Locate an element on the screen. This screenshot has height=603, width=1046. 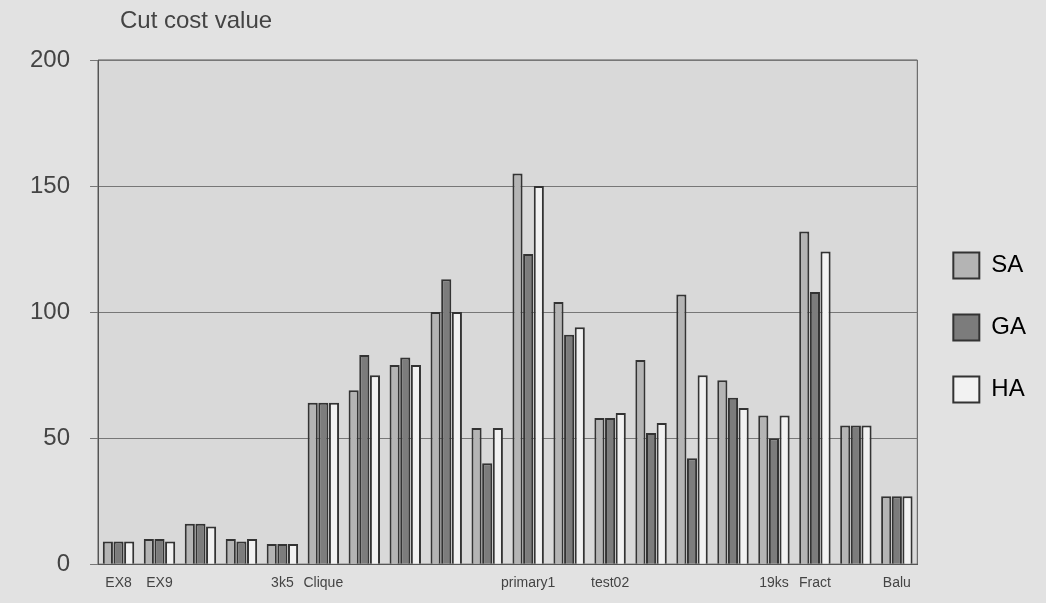
x-tick-label: EX8 is located at coordinates (118, 582).